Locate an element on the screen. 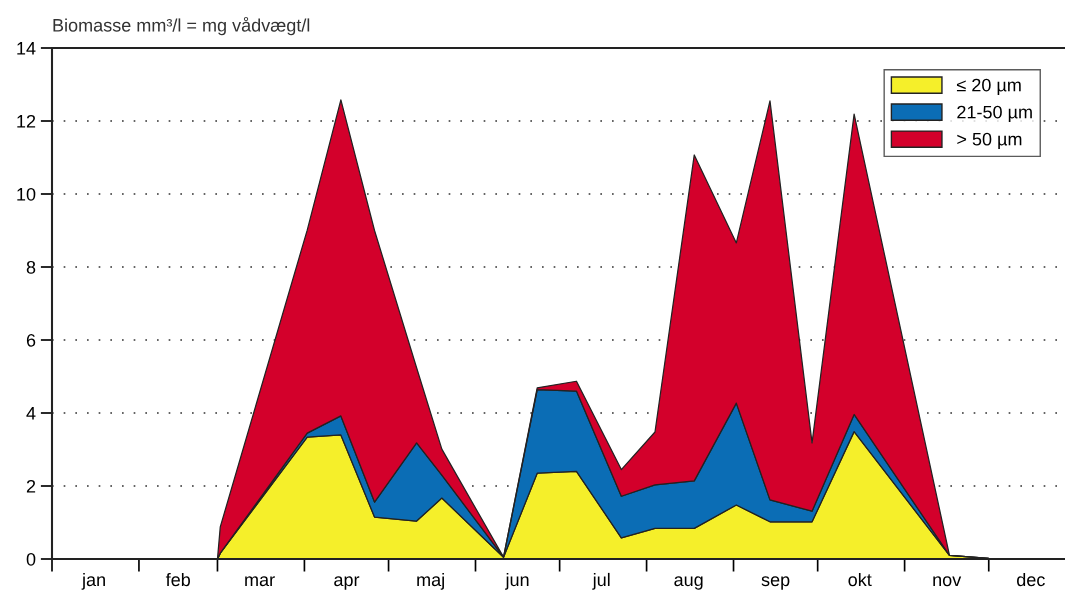 The width and height of the screenshot is (1065, 595). x-tick-label: mar is located at coordinates (260, 581).